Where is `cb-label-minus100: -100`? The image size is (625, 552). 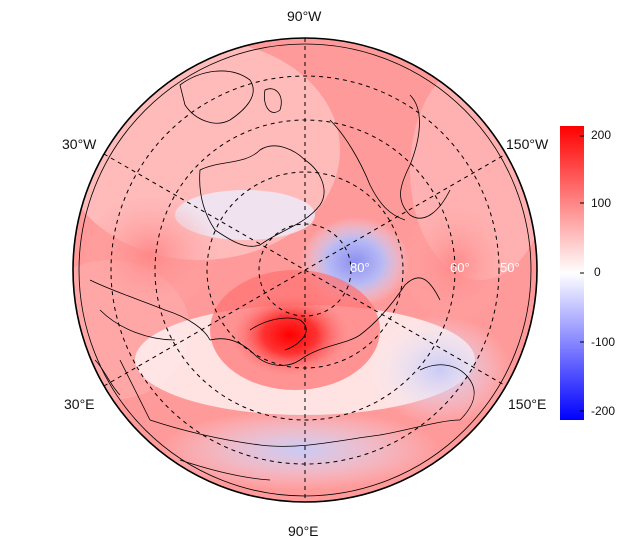 cb-label-minus100: -100 is located at coordinates (603, 342).